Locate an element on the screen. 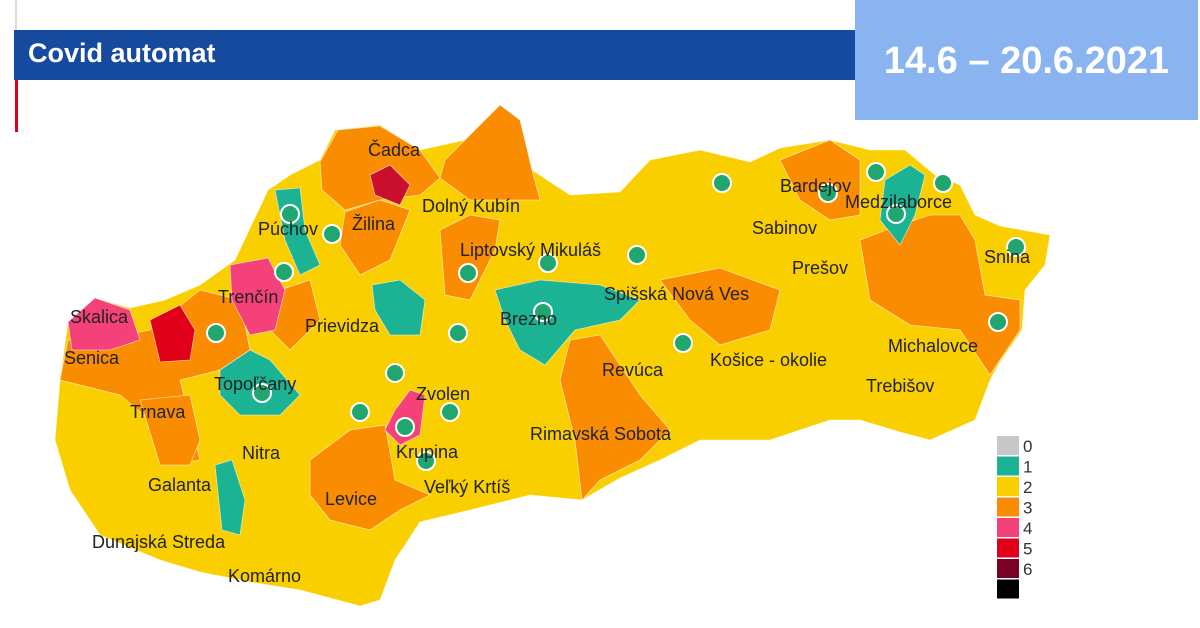  district-brezno is located at coordinates (567, 322).